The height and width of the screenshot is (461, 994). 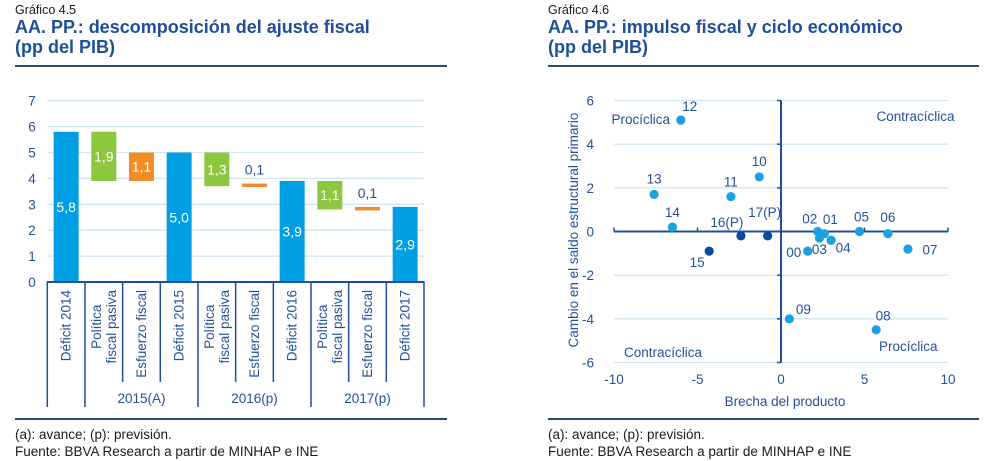 I want to click on y-tick-label: 7, so click(x=32, y=101).